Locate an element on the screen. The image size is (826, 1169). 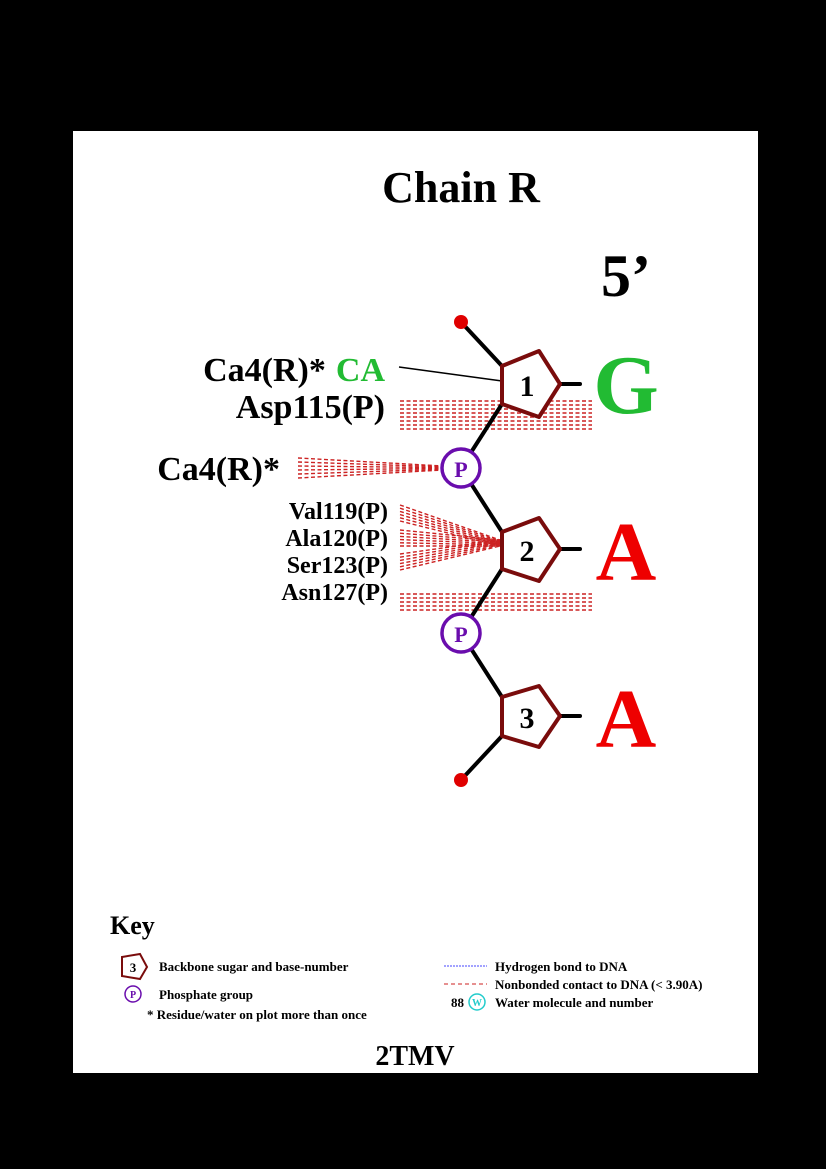
phosphate-2: P is located at coordinates (461, 633).